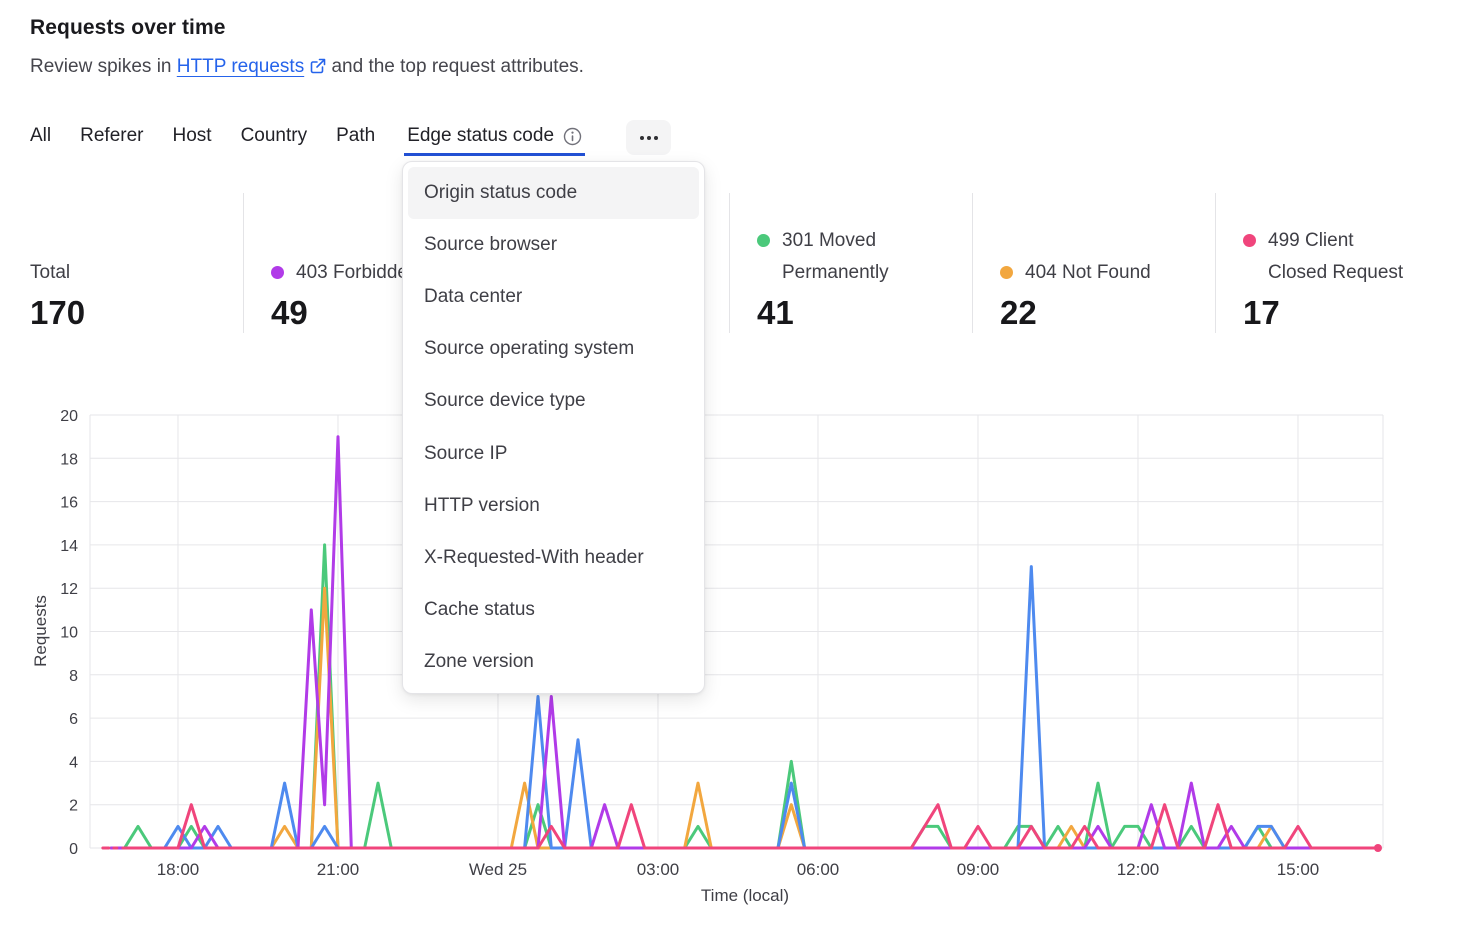 The width and height of the screenshot is (1458, 940). Describe the element at coordinates (69, 459) in the screenshot. I see `svg-text: 18` at that location.